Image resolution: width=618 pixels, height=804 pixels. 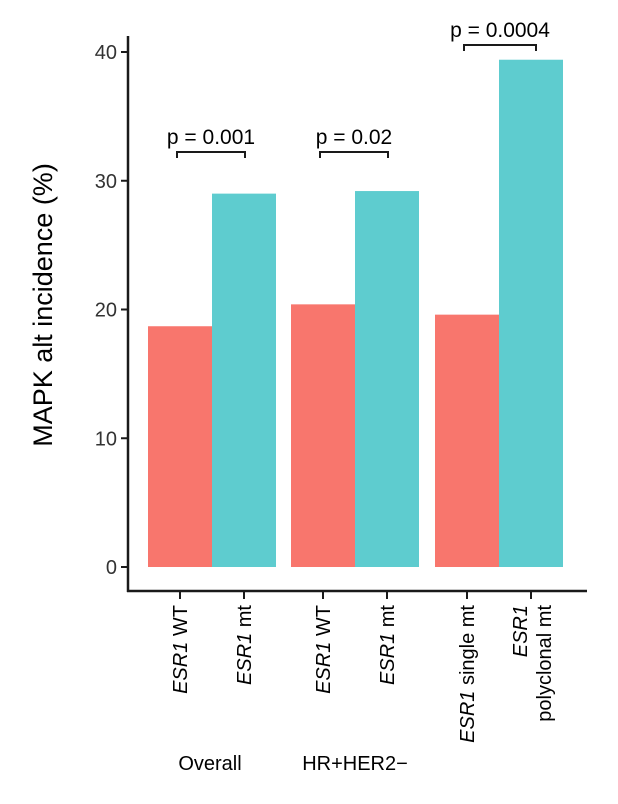 I want to click on x-axis-ticks, so click(x=355, y=595).